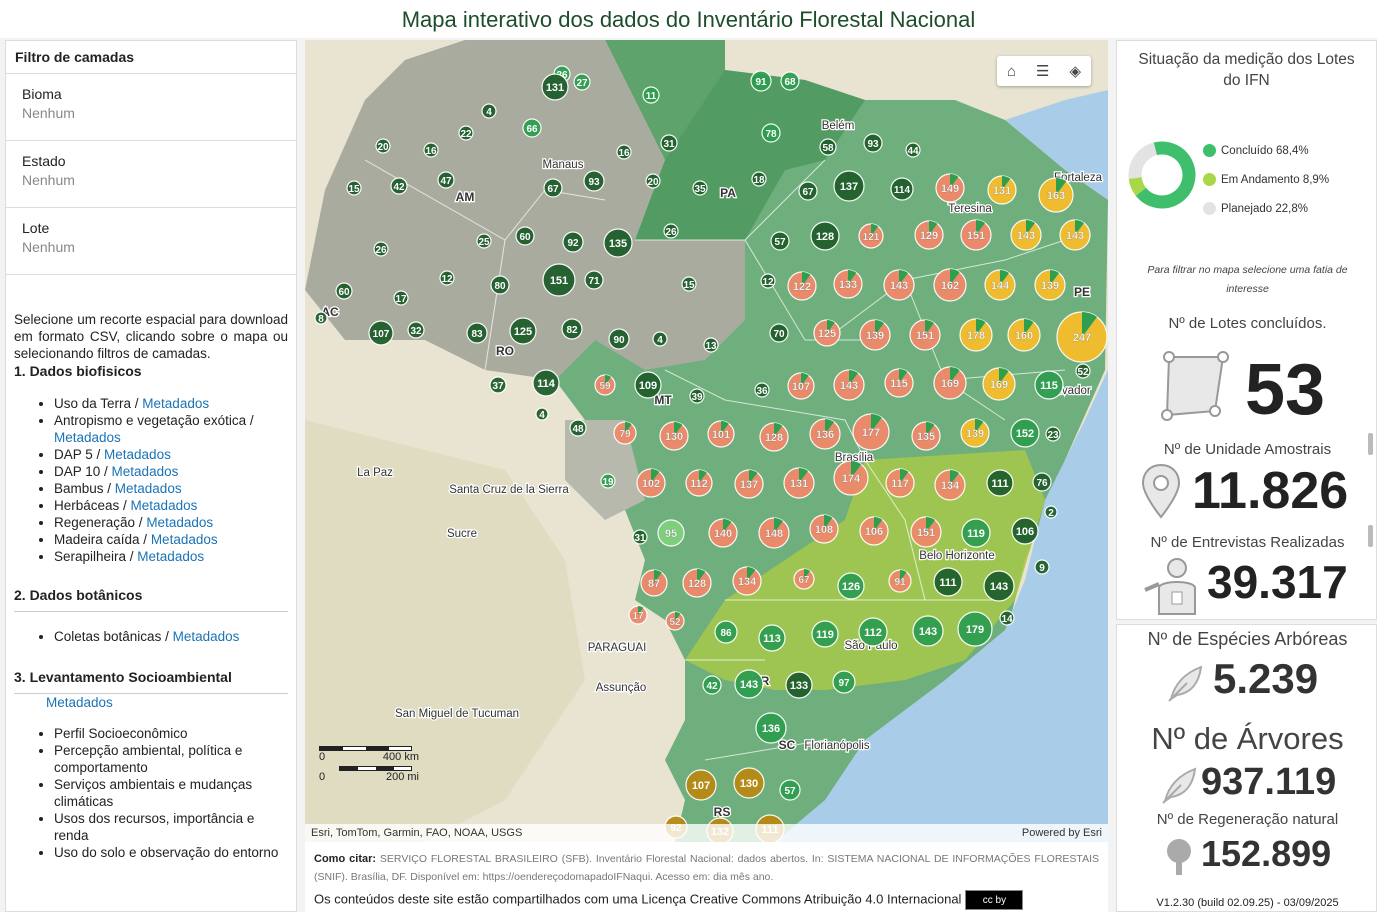 The width and height of the screenshot is (1377, 912). What do you see at coordinates (1266, 179) in the screenshot?
I see `legend-andamento: Em Andamento 8,9%` at bounding box center [1266, 179].